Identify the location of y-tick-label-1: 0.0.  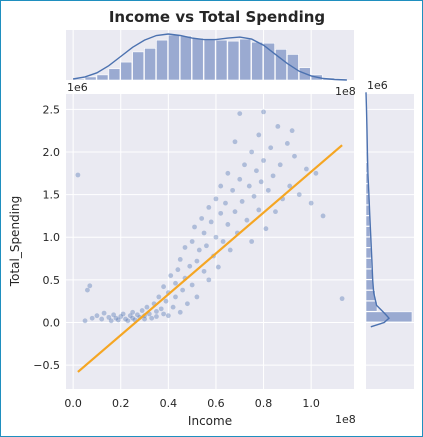
(52, 322).